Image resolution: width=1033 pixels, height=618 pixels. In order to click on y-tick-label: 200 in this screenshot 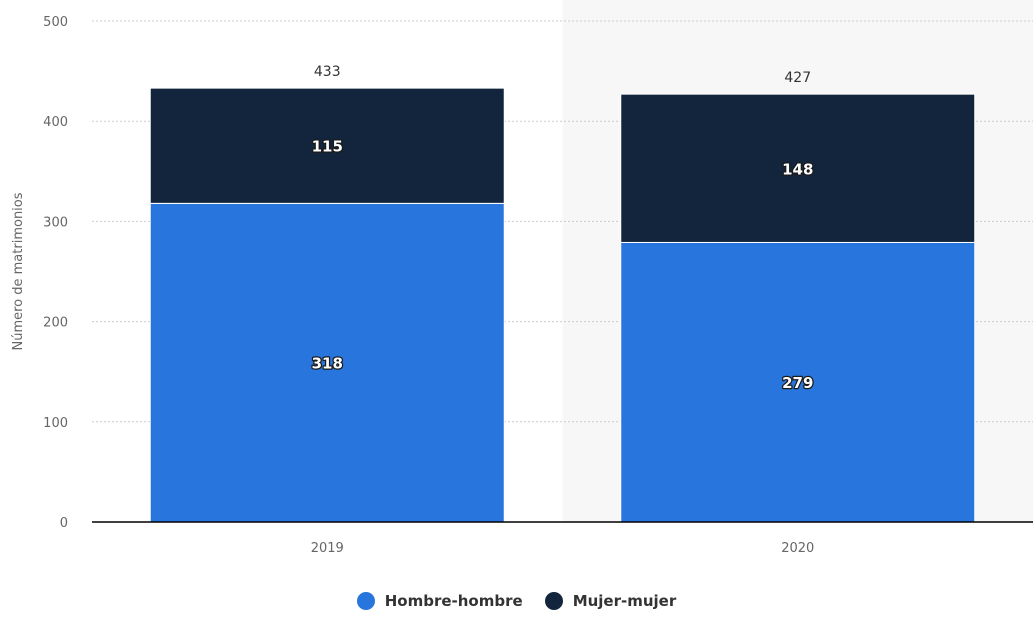, I will do `click(55, 323)`.